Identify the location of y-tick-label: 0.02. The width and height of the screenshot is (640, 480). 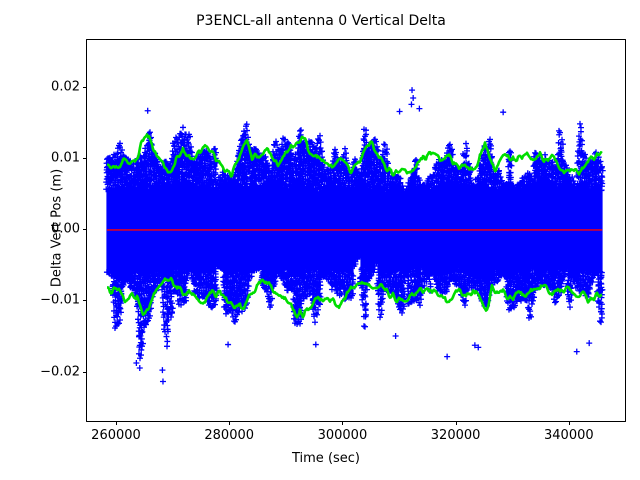
(65, 87).